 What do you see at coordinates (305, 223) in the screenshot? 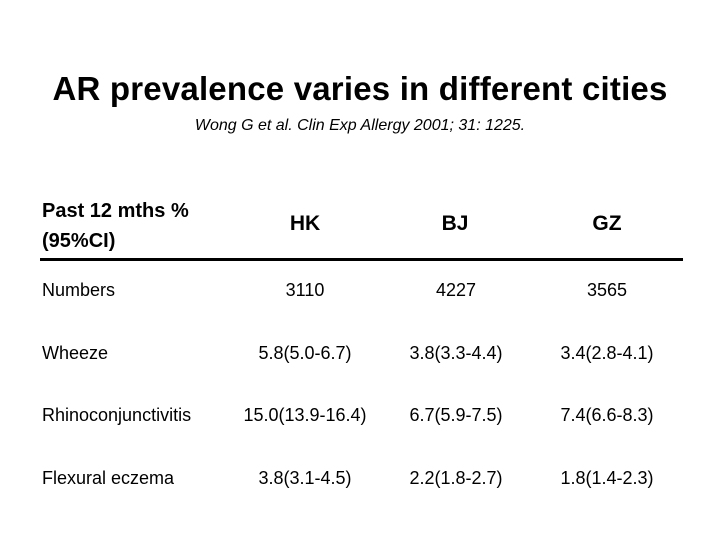
I see `column-header-hk: HK` at bounding box center [305, 223].